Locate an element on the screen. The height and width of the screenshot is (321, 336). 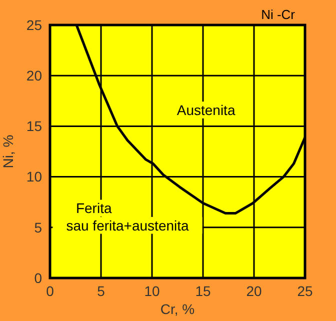
x-tick-label: 20 is located at coordinates (254, 291).